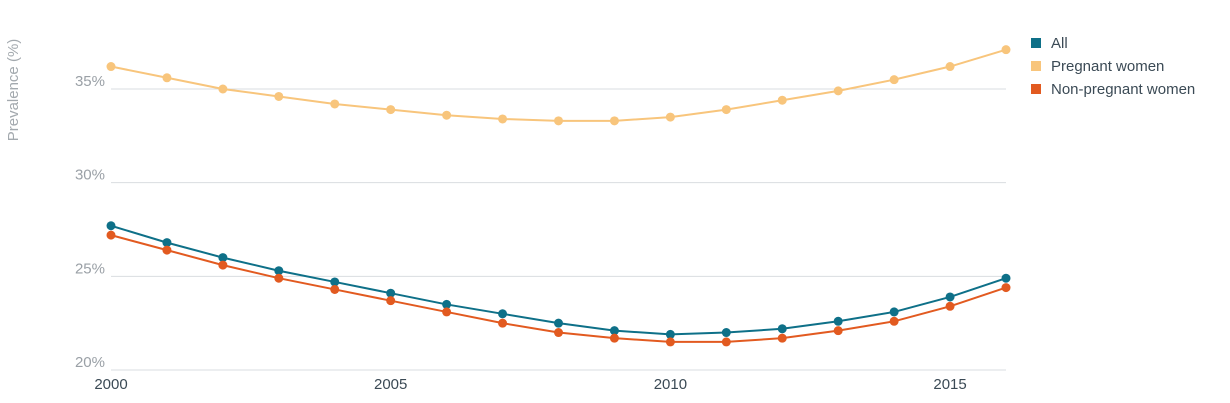  Describe the element at coordinates (1059, 43) in the screenshot. I see `legend-label: All` at that location.